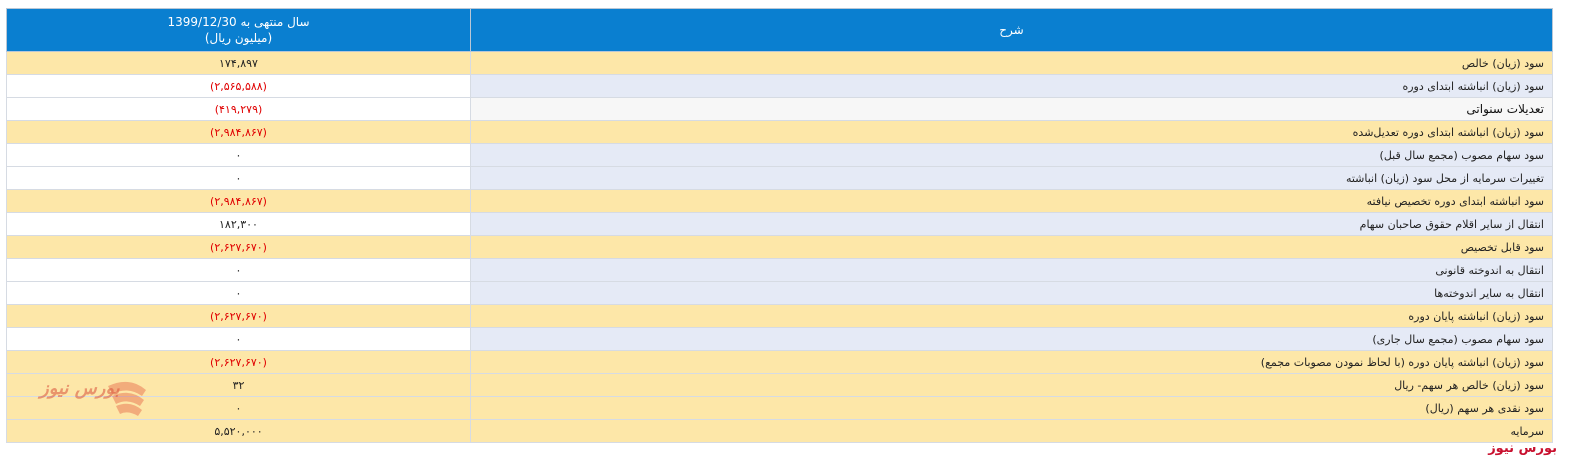  Describe the element at coordinates (1011, 316) in the screenshot. I see `row-description: سود (زیان) انباشته پایان دوره` at that location.